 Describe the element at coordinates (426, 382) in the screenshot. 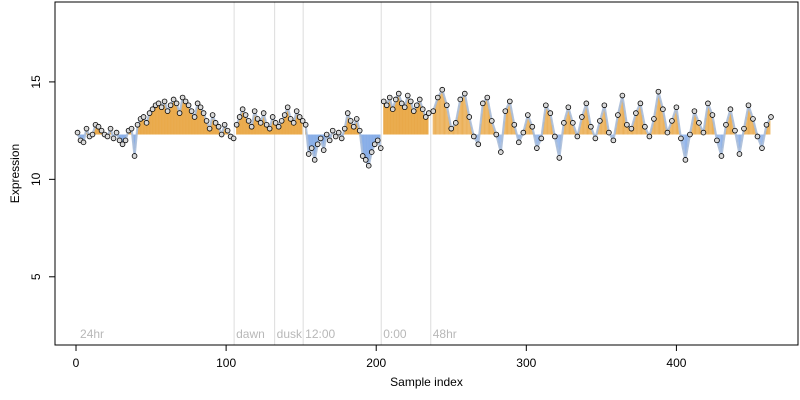

I see `x-axis-label: Sample index` at that location.